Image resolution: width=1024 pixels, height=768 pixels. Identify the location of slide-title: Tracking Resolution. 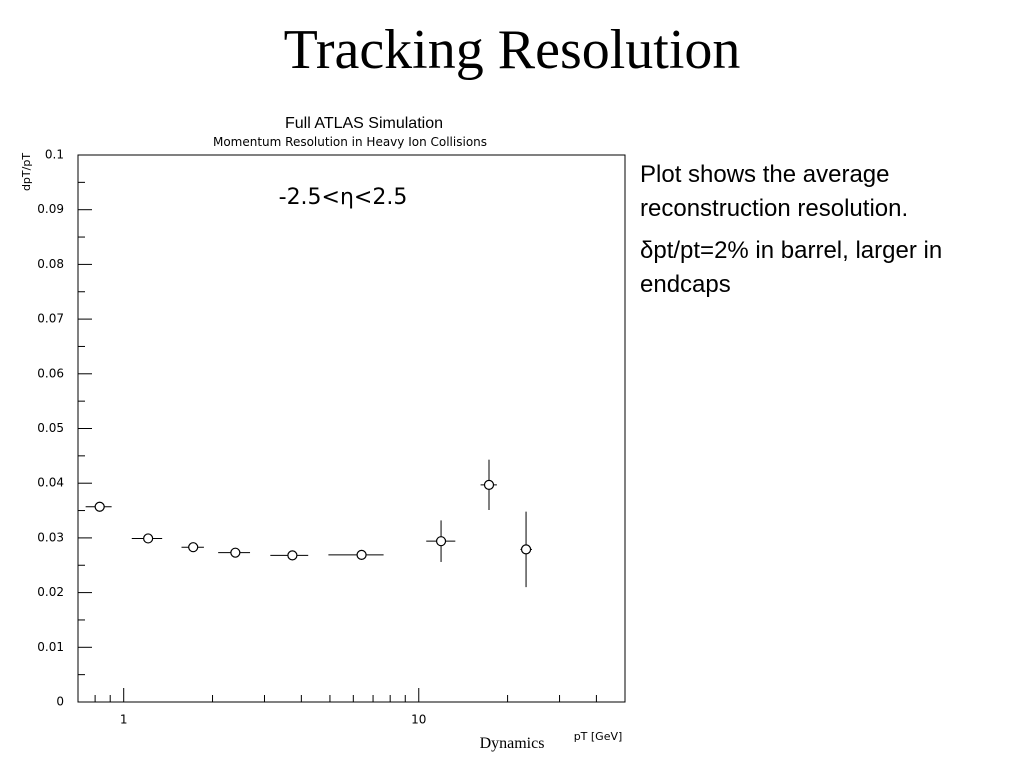
(512, 50).